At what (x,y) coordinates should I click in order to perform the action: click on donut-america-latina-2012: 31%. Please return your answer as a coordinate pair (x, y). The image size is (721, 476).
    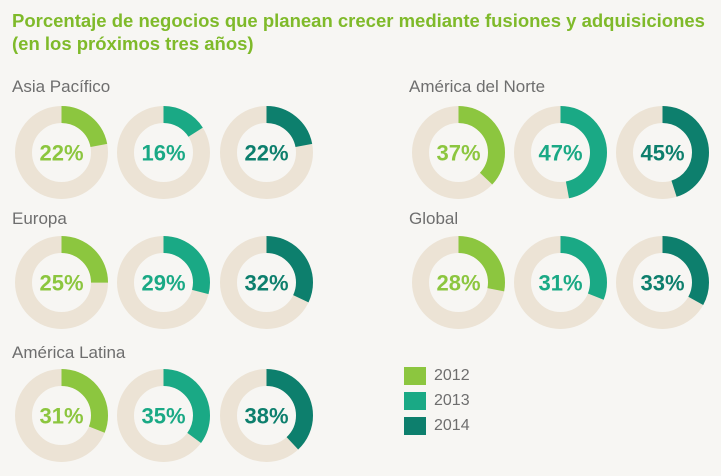
    Looking at the image, I should click on (61, 415).